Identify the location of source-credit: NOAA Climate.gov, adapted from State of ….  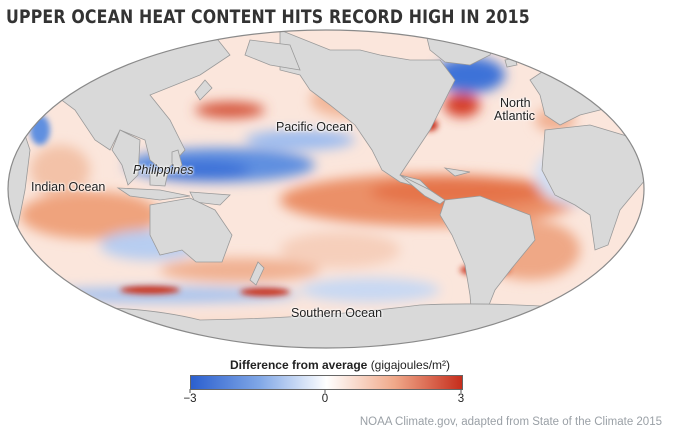
(510, 422).